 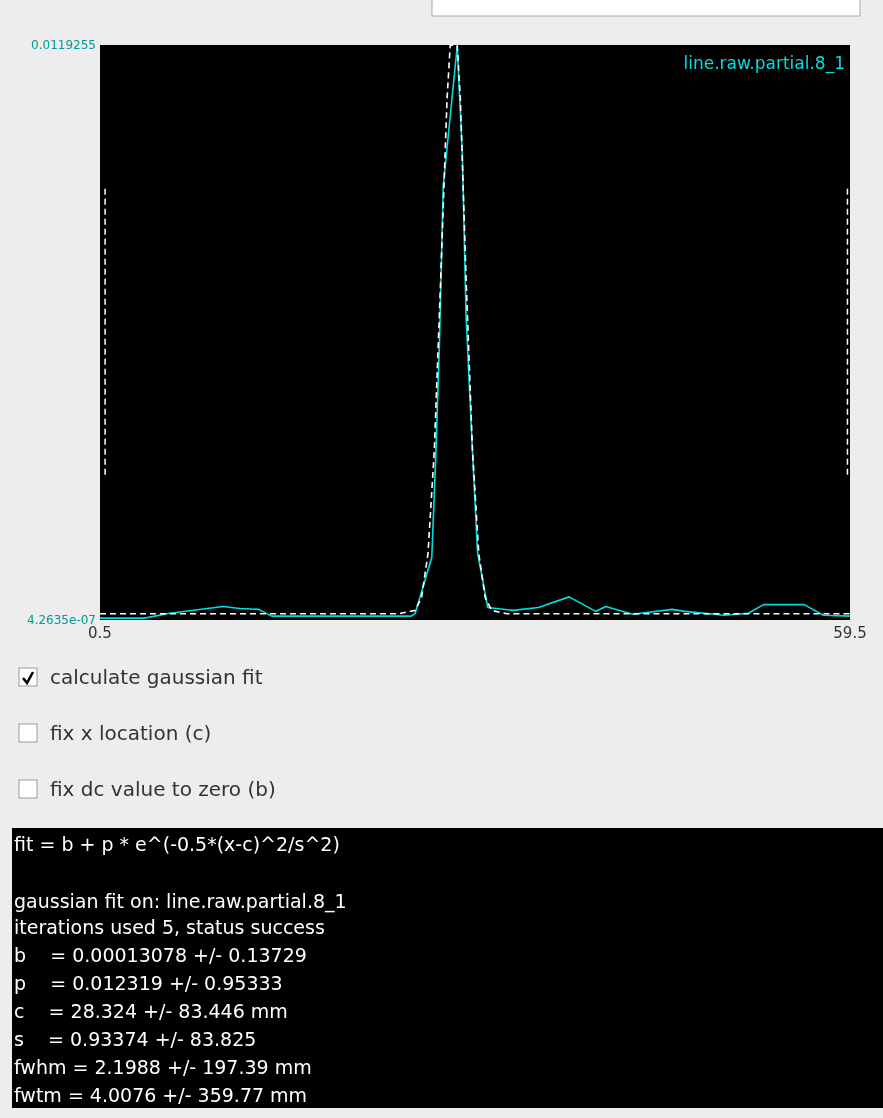 What do you see at coordinates (180, 901) in the screenshot?
I see `text: gaussian fit on: line.raw.partial.8_1` at bounding box center [180, 901].